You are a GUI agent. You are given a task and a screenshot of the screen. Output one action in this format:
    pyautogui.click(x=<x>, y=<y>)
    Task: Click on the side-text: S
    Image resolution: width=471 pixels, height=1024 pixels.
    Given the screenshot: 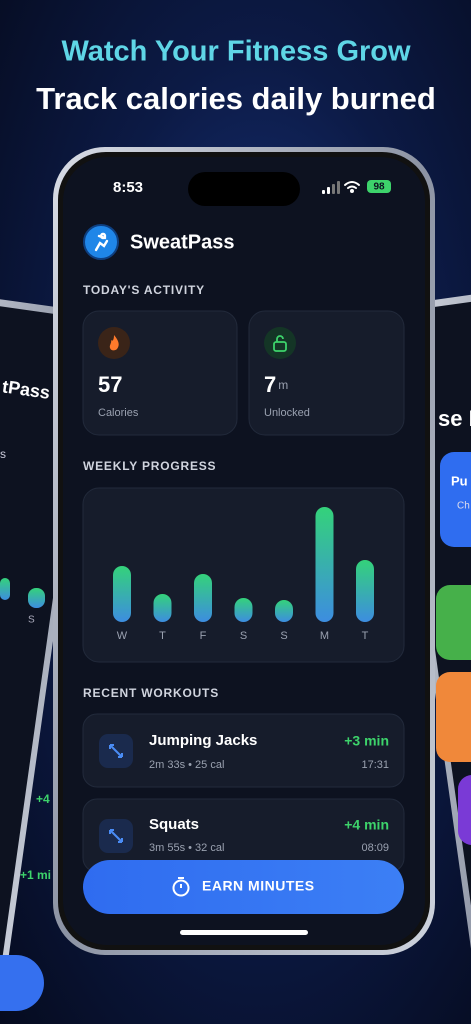 What is the action you would take?
    pyautogui.click(x=31, y=620)
    